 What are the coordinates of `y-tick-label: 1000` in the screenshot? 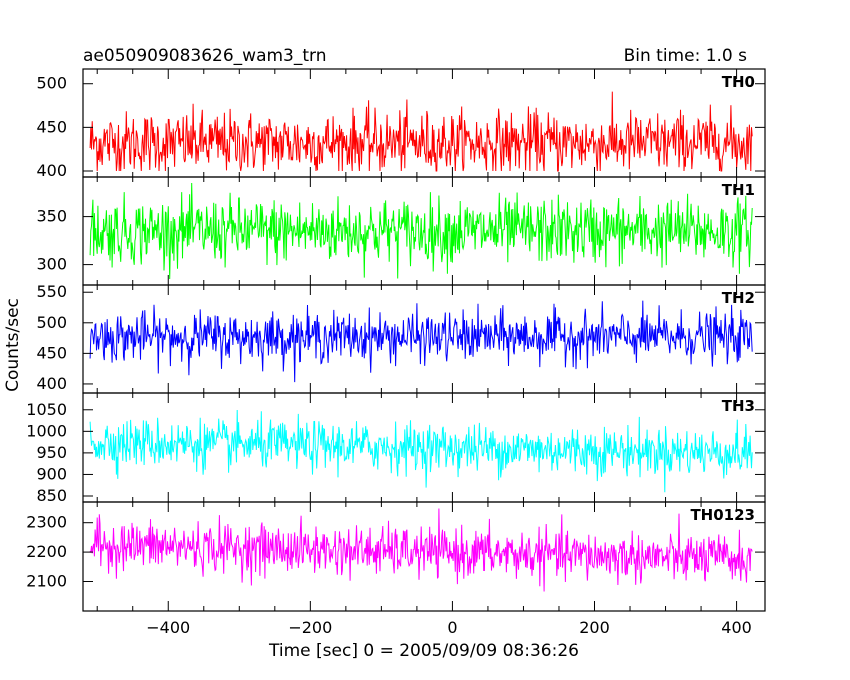 It's located at (46, 430).